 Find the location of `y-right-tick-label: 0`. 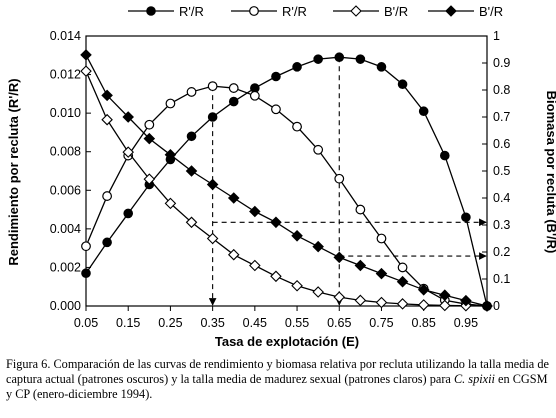

y-right-tick-label: 0 is located at coordinates (496, 306).